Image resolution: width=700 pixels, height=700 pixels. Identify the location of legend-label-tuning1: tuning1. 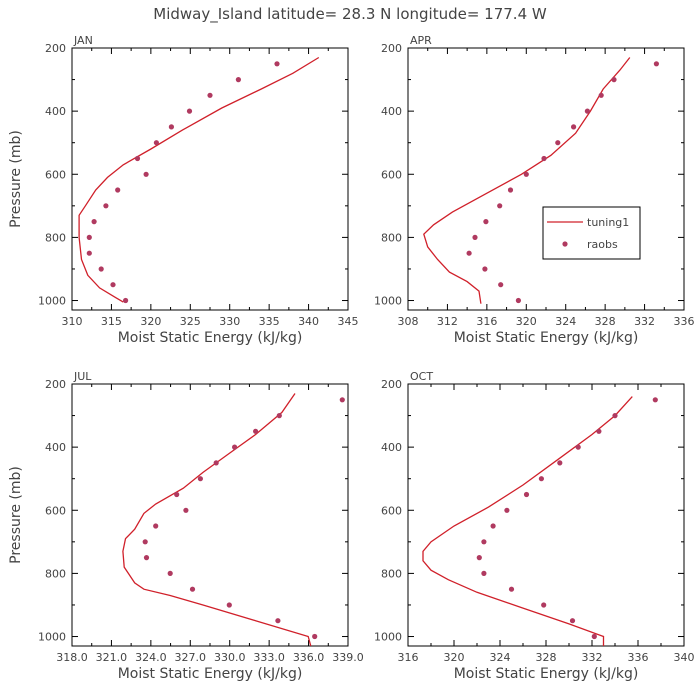
(608, 222).